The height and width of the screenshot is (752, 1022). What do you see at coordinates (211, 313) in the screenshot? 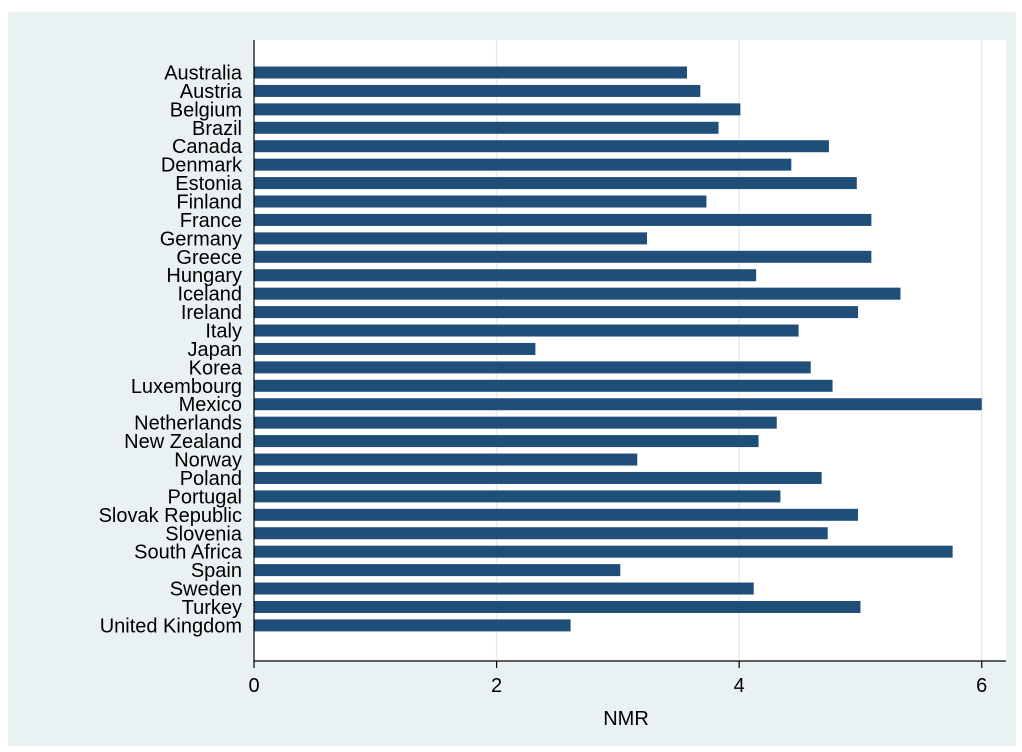
I see `category-label: Ireland` at bounding box center [211, 313].